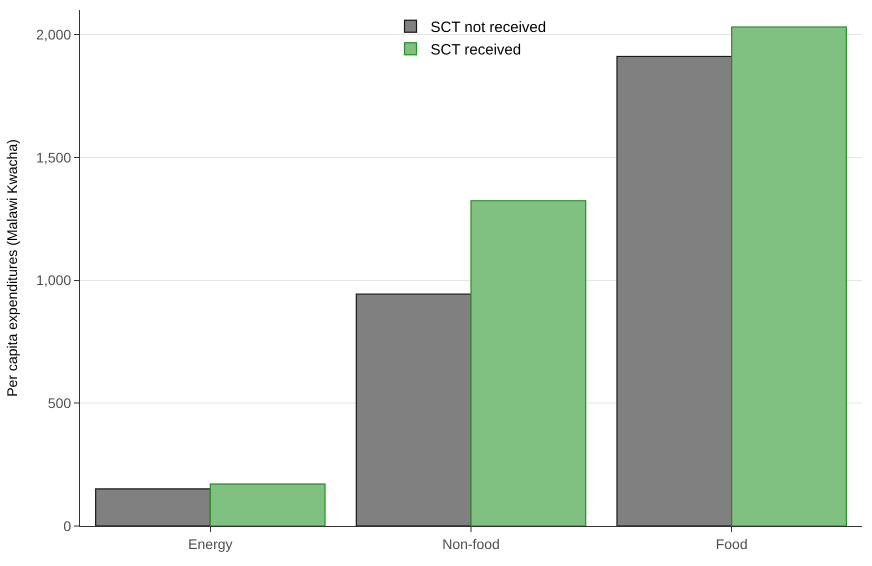 The height and width of the screenshot is (566, 872). What do you see at coordinates (471, 544) in the screenshot?
I see `x-tick-label: Non-food` at bounding box center [471, 544].